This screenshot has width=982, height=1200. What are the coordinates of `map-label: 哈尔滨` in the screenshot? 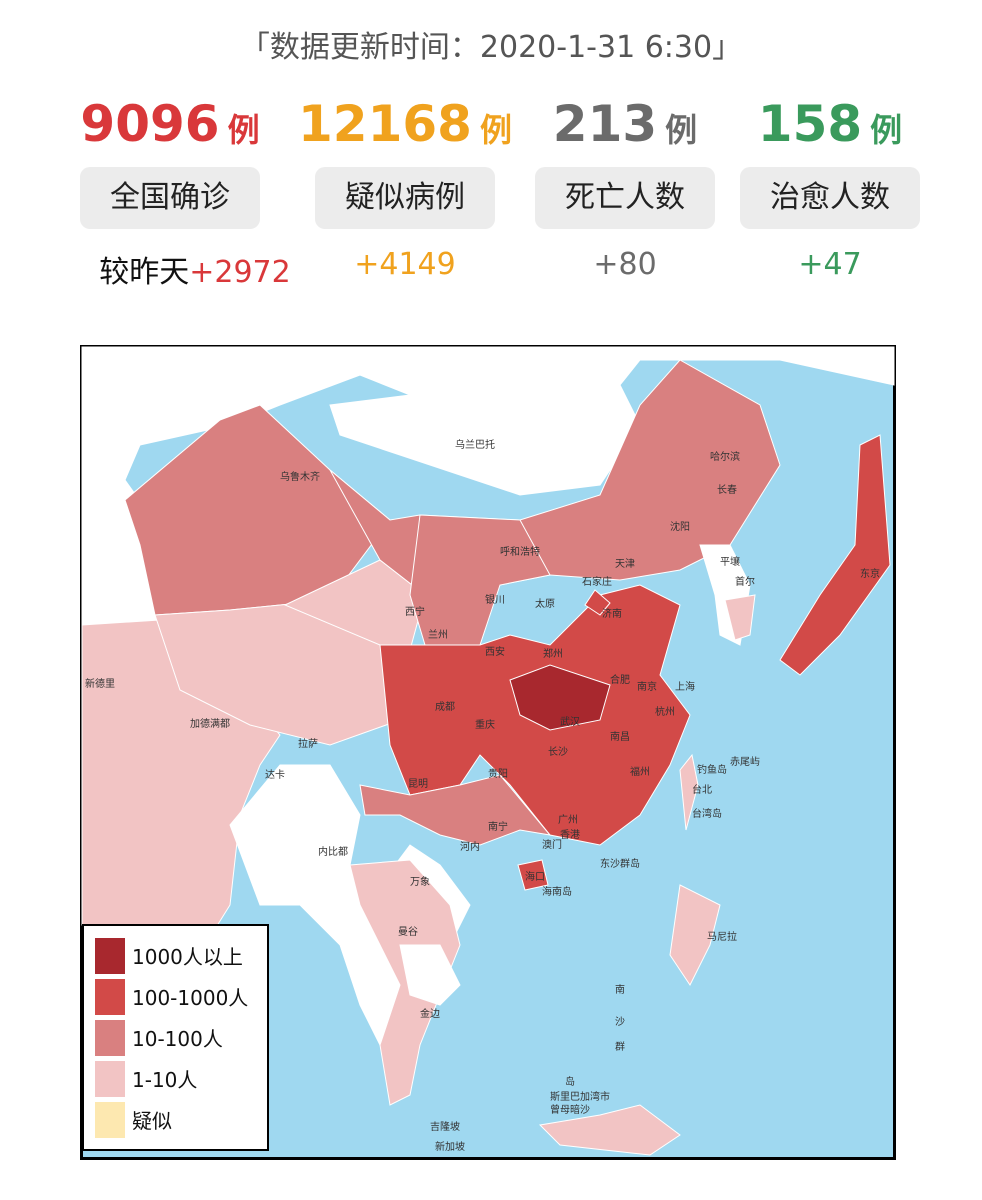 It's located at (725, 456).